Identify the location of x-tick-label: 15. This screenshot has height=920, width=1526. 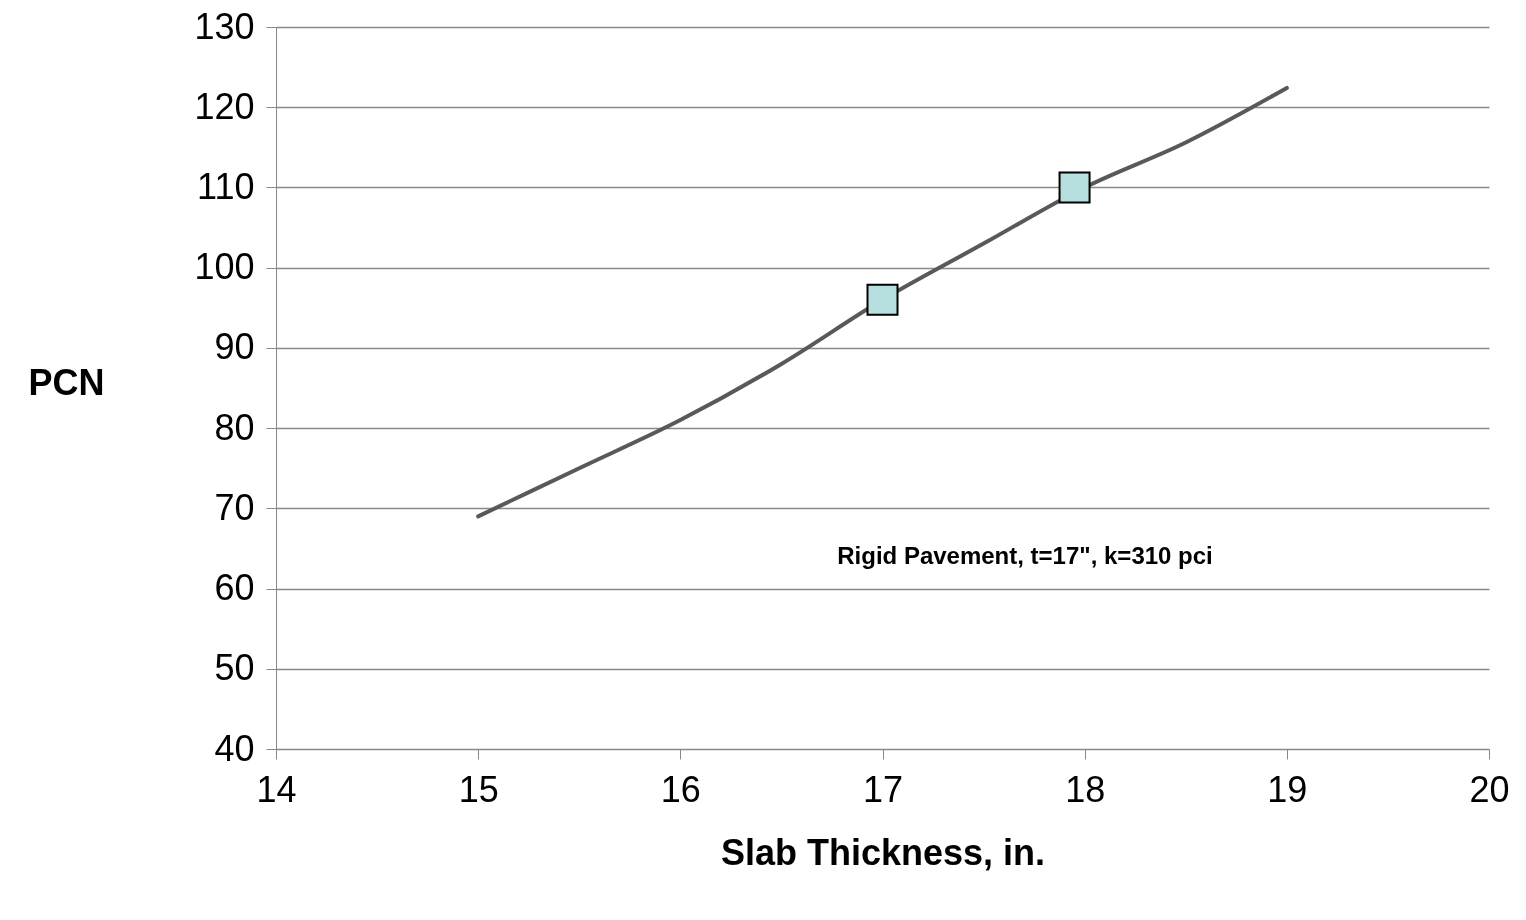
(478, 789).